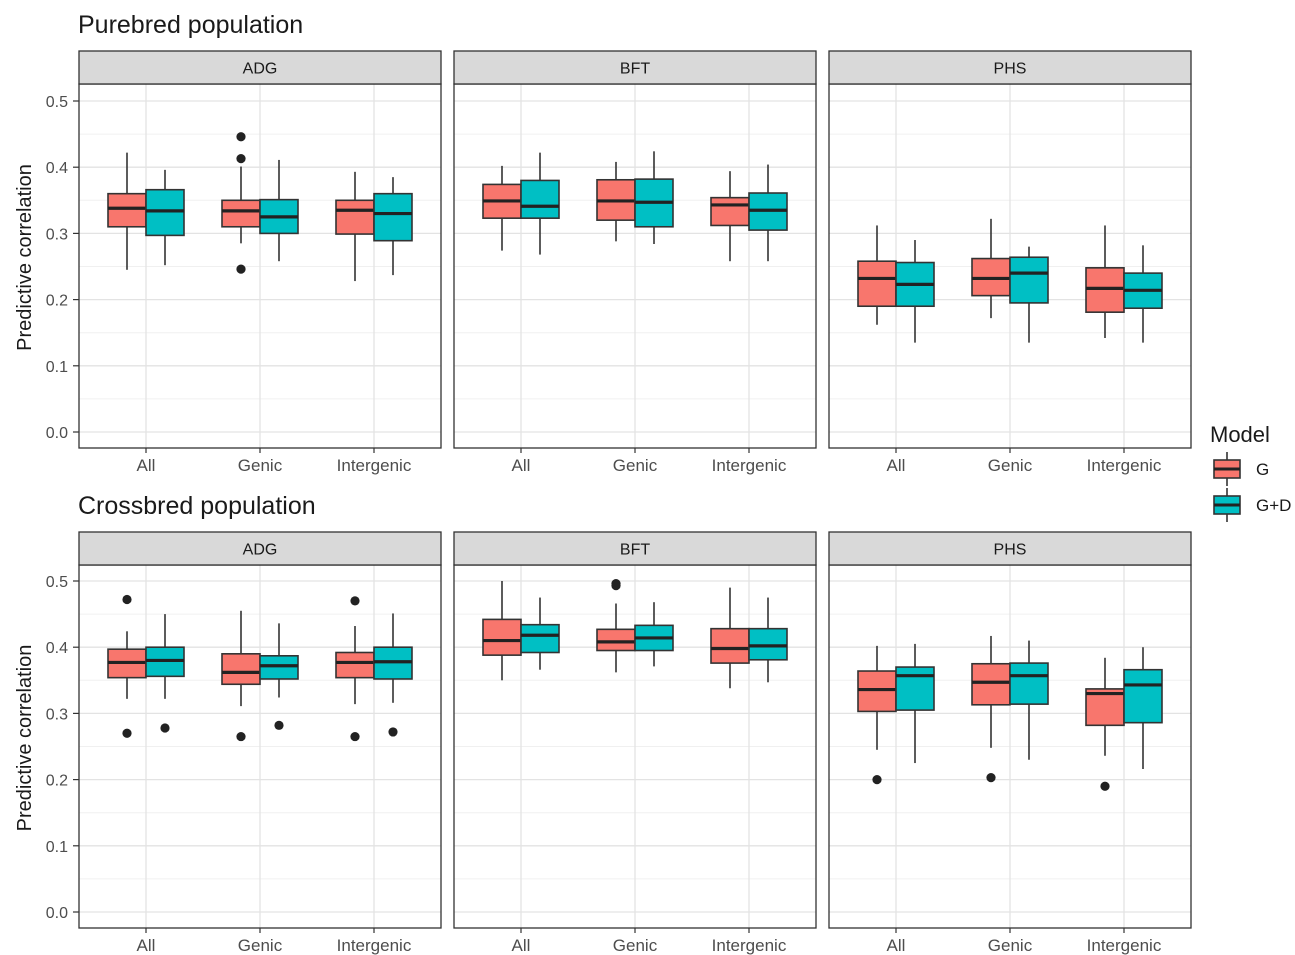 The height and width of the screenshot is (955, 1295). I want to click on legend-label: G+D, so click(1273, 505).